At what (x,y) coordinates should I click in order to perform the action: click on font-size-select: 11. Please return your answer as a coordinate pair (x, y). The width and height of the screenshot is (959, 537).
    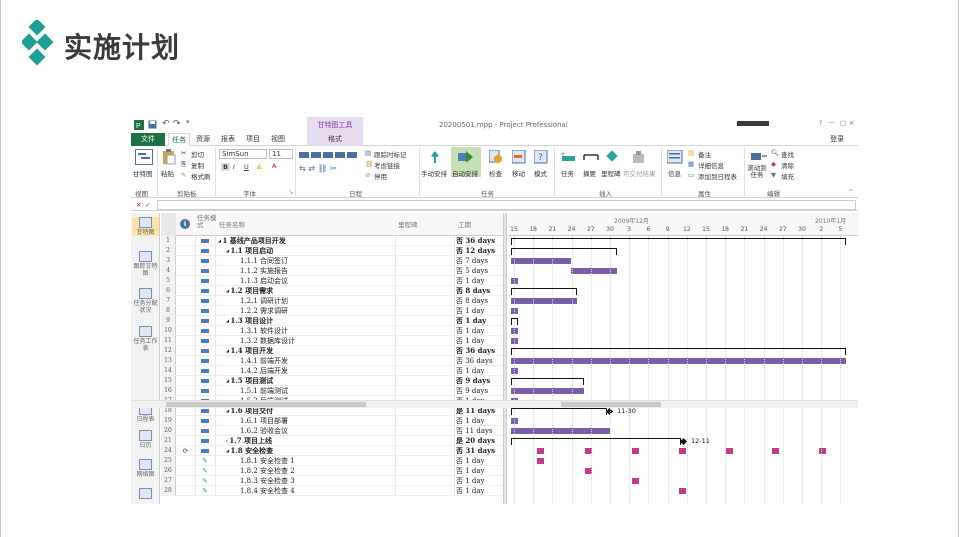
    Looking at the image, I should click on (281, 154).